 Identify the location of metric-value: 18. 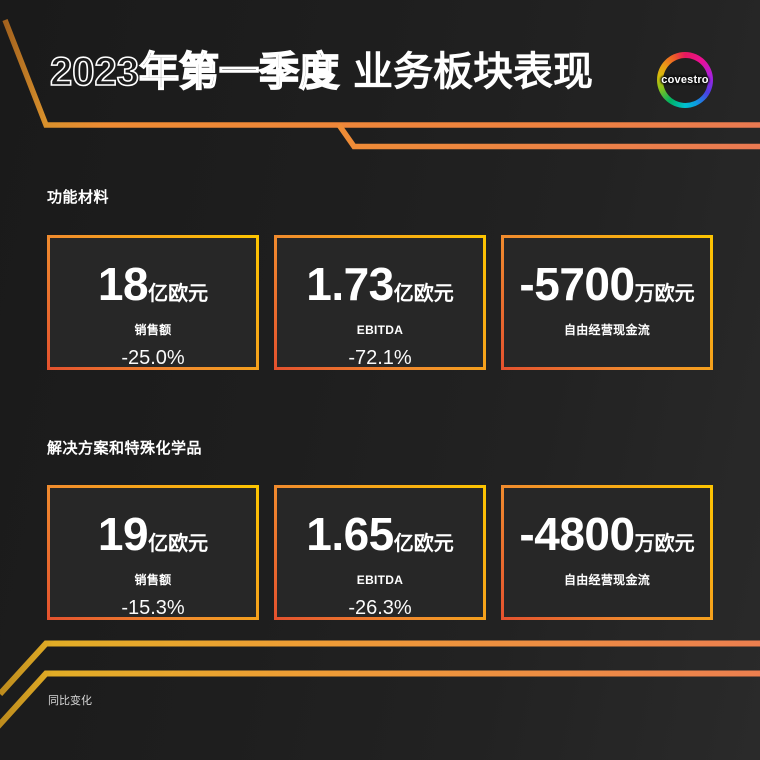
(123, 284).